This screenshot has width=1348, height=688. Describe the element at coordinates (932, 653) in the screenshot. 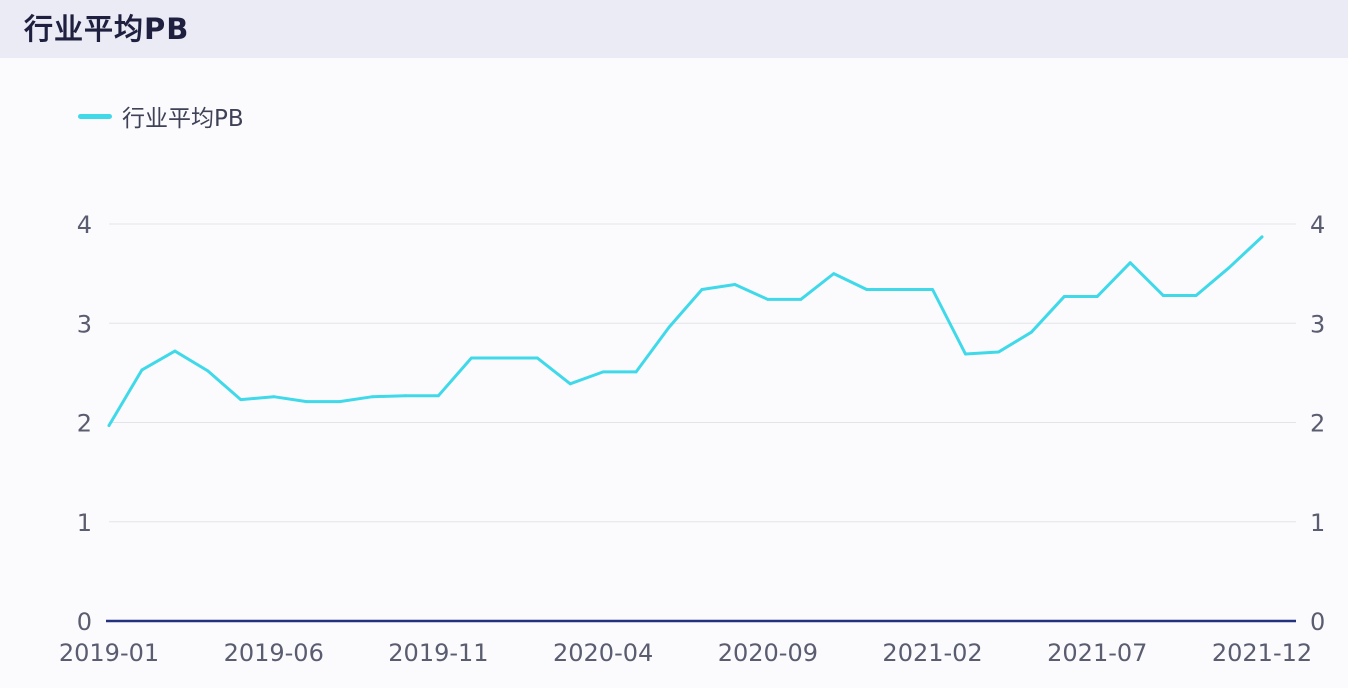

I see `x-tick-label: 2021-02` at that location.